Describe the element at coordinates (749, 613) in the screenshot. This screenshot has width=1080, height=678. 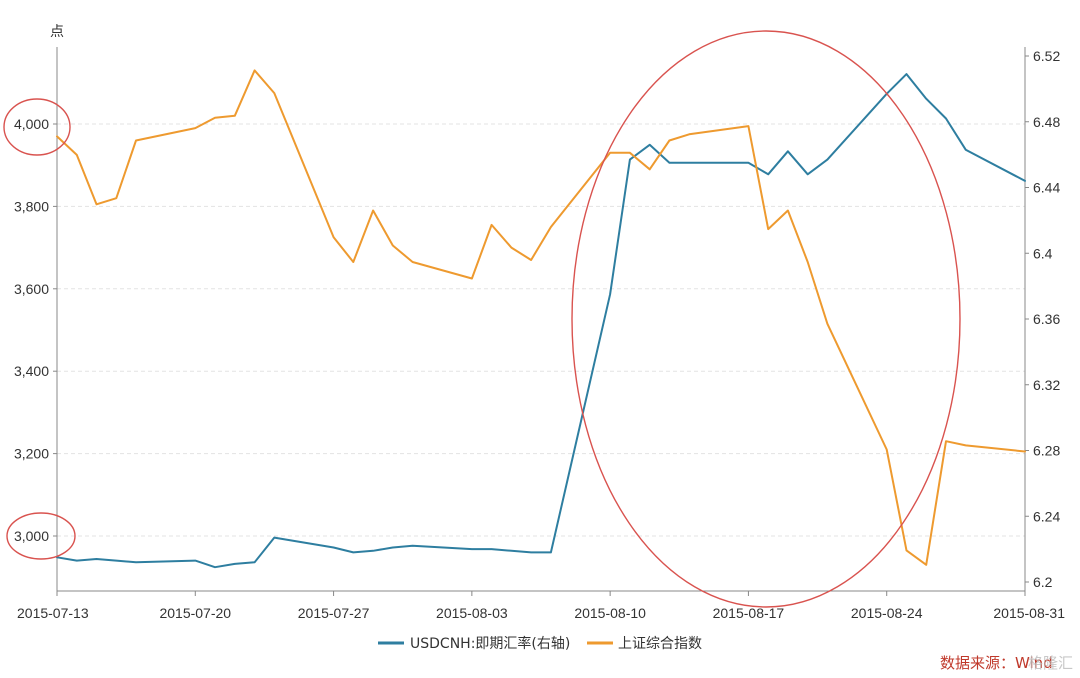
I see `x-tick-label: 2015-08-17` at that location.